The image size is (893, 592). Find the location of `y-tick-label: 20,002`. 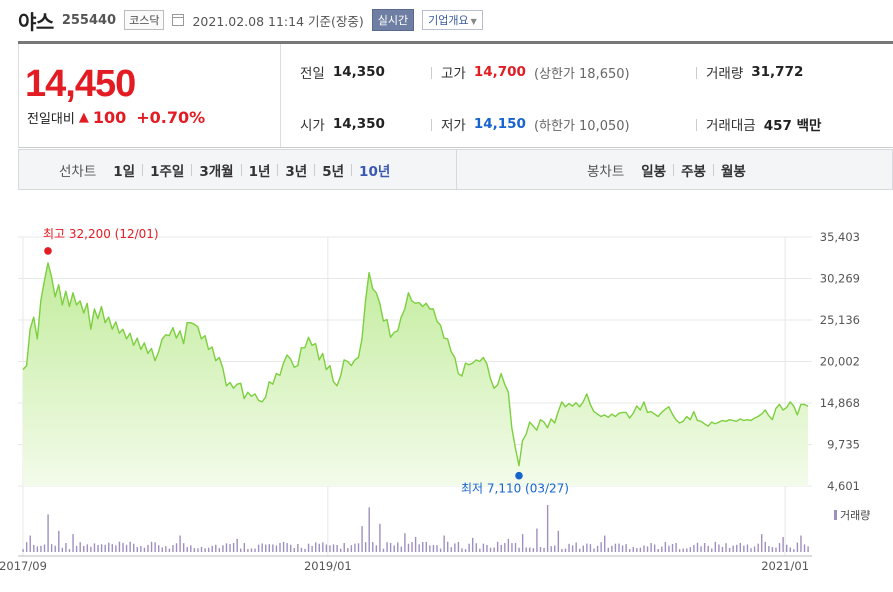

y-tick-label: 20,002 is located at coordinates (840, 362).